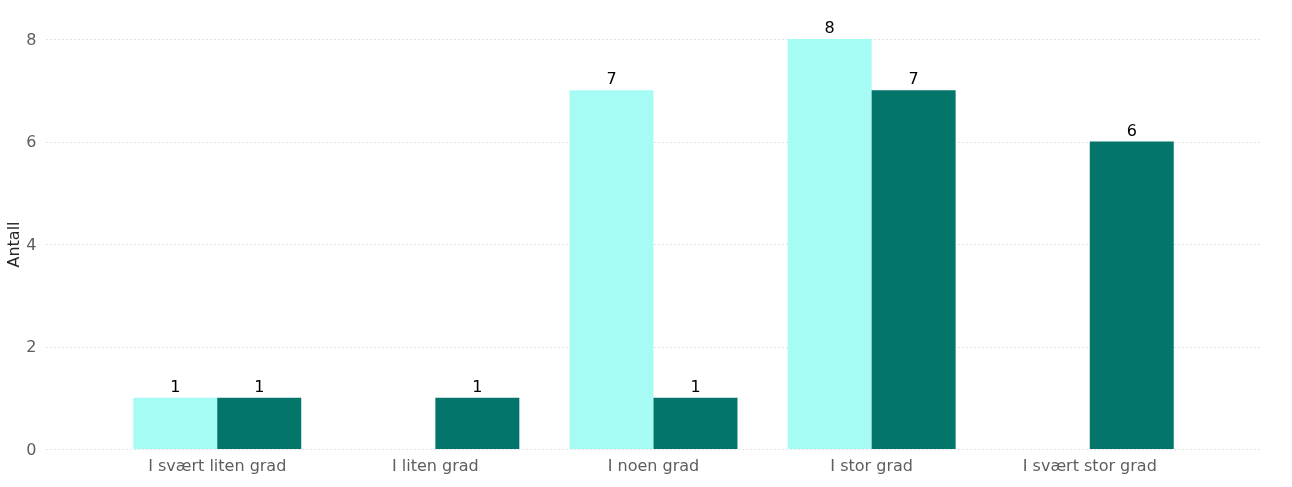 The width and height of the screenshot is (1292, 487). I want to click on y-axis-title: Antall, so click(14, 244).